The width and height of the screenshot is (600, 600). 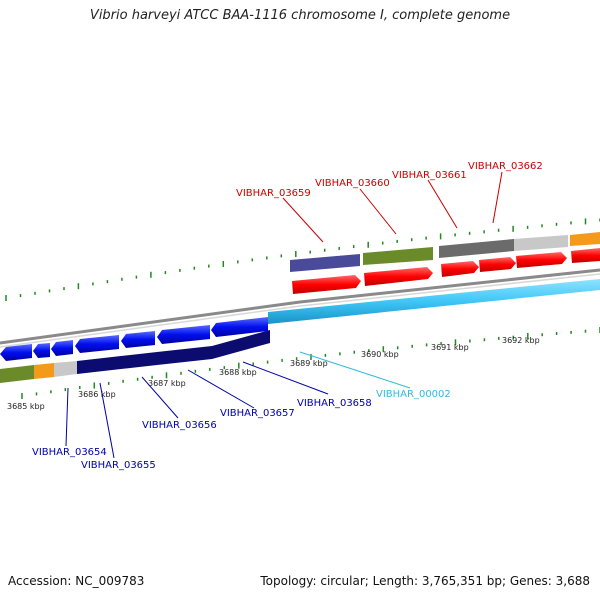 I want to click on cds-arrow-next, so click(x=585, y=255).